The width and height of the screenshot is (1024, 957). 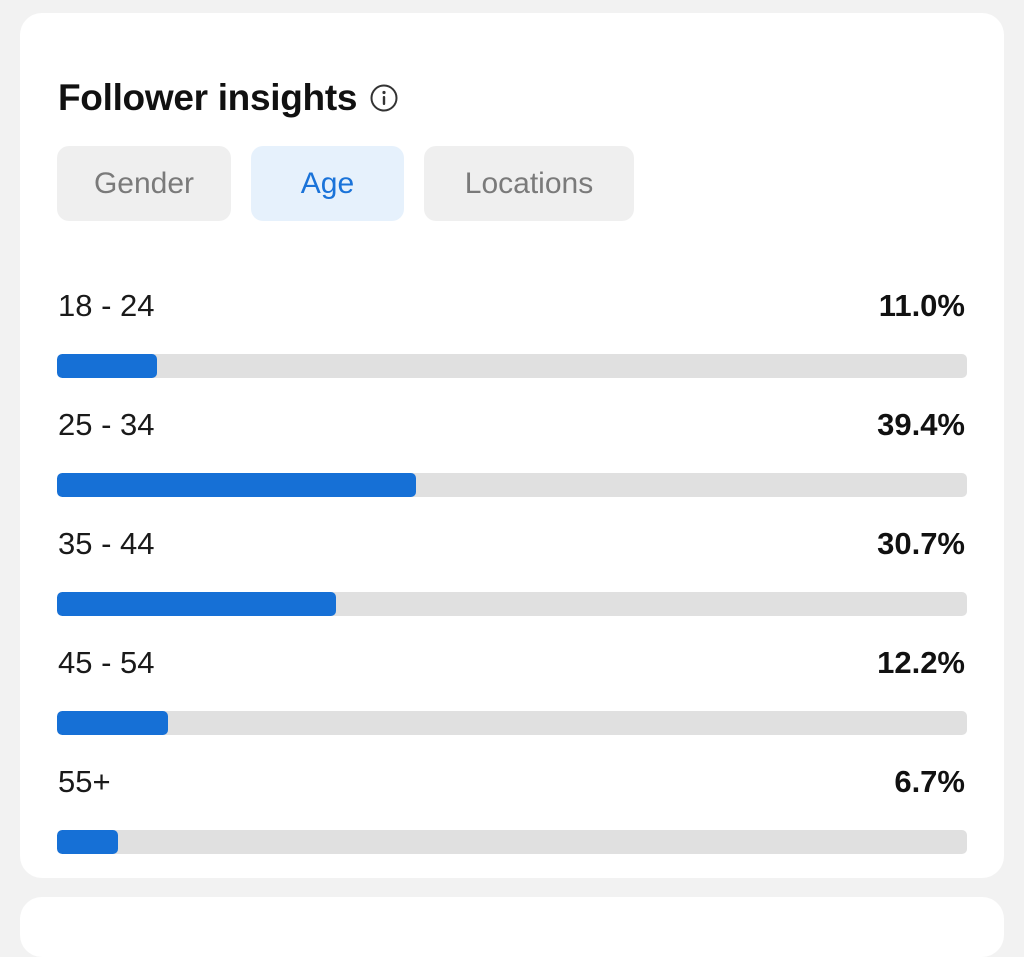 What do you see at coordinates (106, 662) in the screenshot?
I see `age-range-label: 45 - 54` at bounding box center [106, 662].